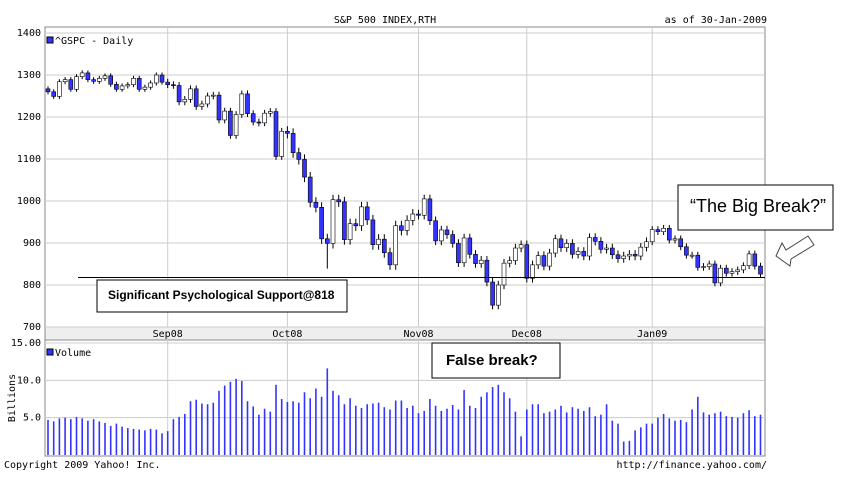 The image size is (862, 483). Describe the element at coordinates (496, 360) in the screenshot. I see `false-break-box` at that location.